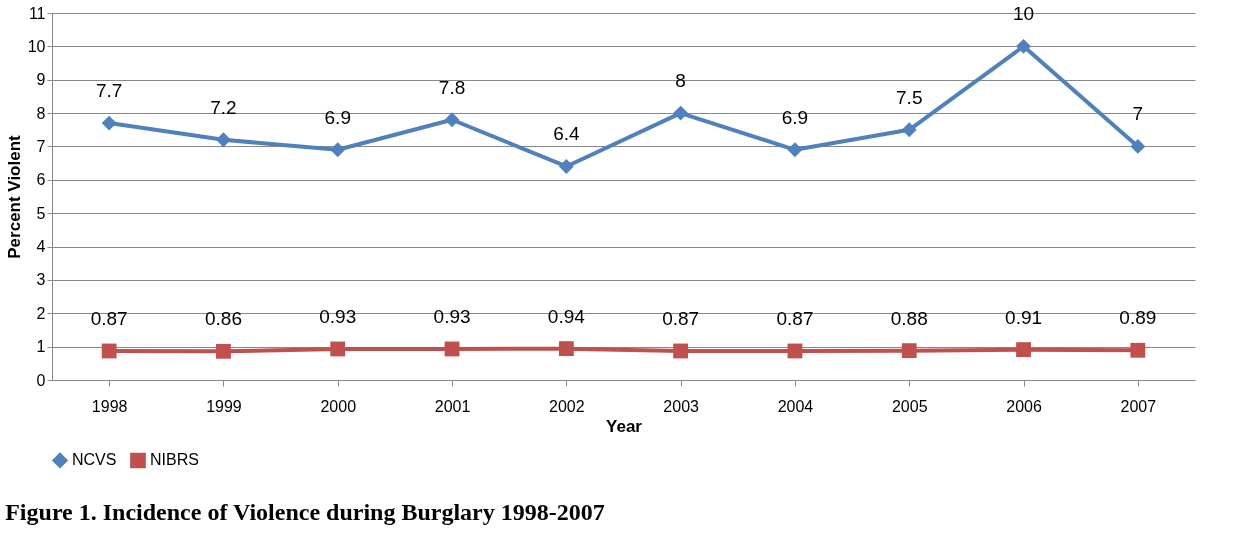 The width and height of the screenshot is (1246, 552). Describe the element at coordinates (1023, 14) in the screenshot. I see `data-label: 10` at that location.